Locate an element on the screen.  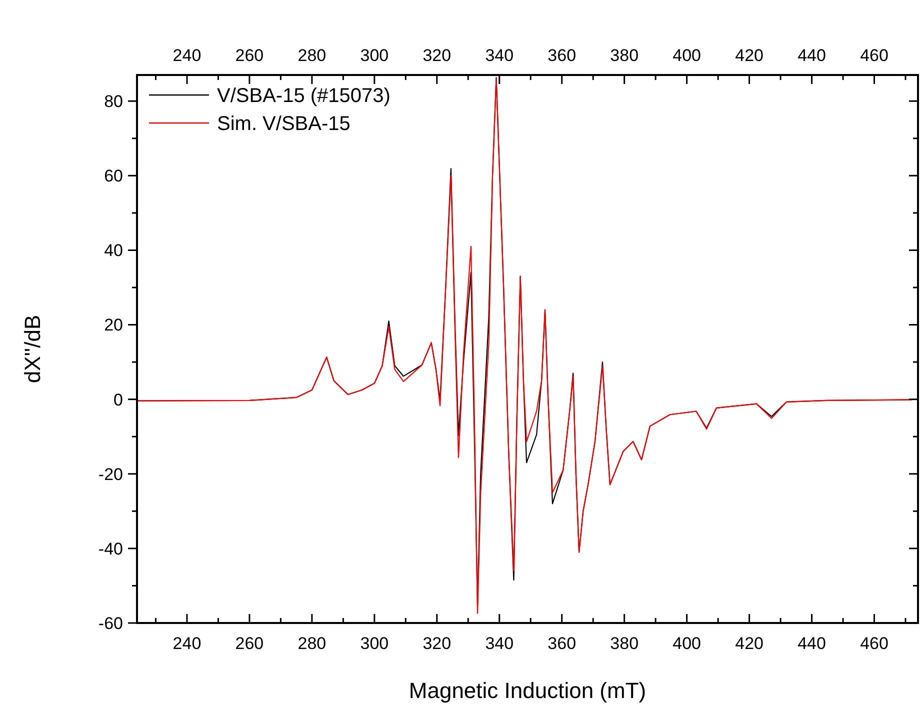
x2-tick-label: 420 is located at coordinates (749, 643).